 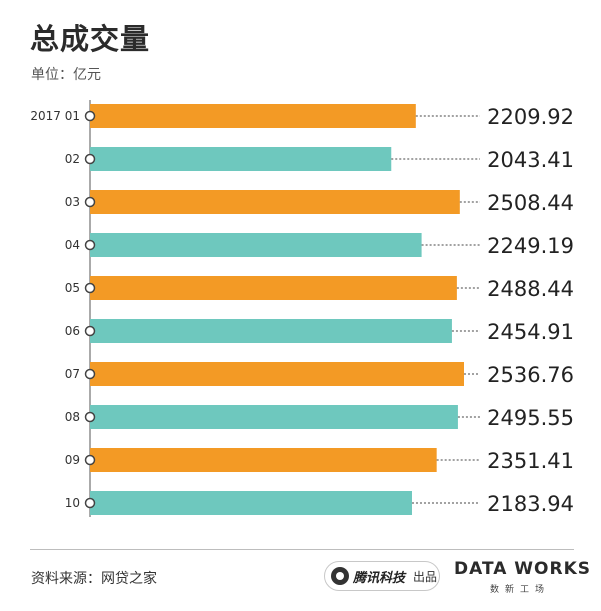 I want to click on category-label-1: 2017 01, so click(x=55, y=116).